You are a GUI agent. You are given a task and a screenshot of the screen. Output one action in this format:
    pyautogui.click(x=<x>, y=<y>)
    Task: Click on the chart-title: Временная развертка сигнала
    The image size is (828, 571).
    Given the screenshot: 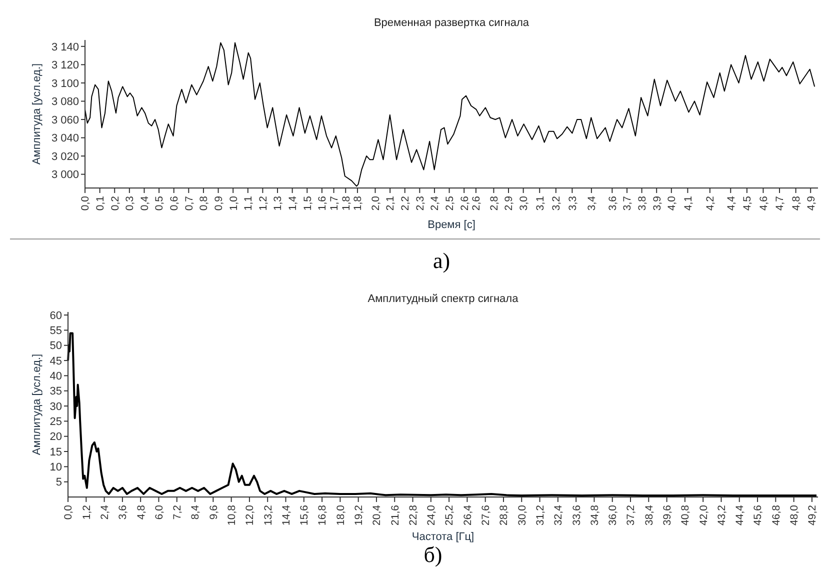 What is the action you would take?
    pyautogui.click(x=452, y=23)
    